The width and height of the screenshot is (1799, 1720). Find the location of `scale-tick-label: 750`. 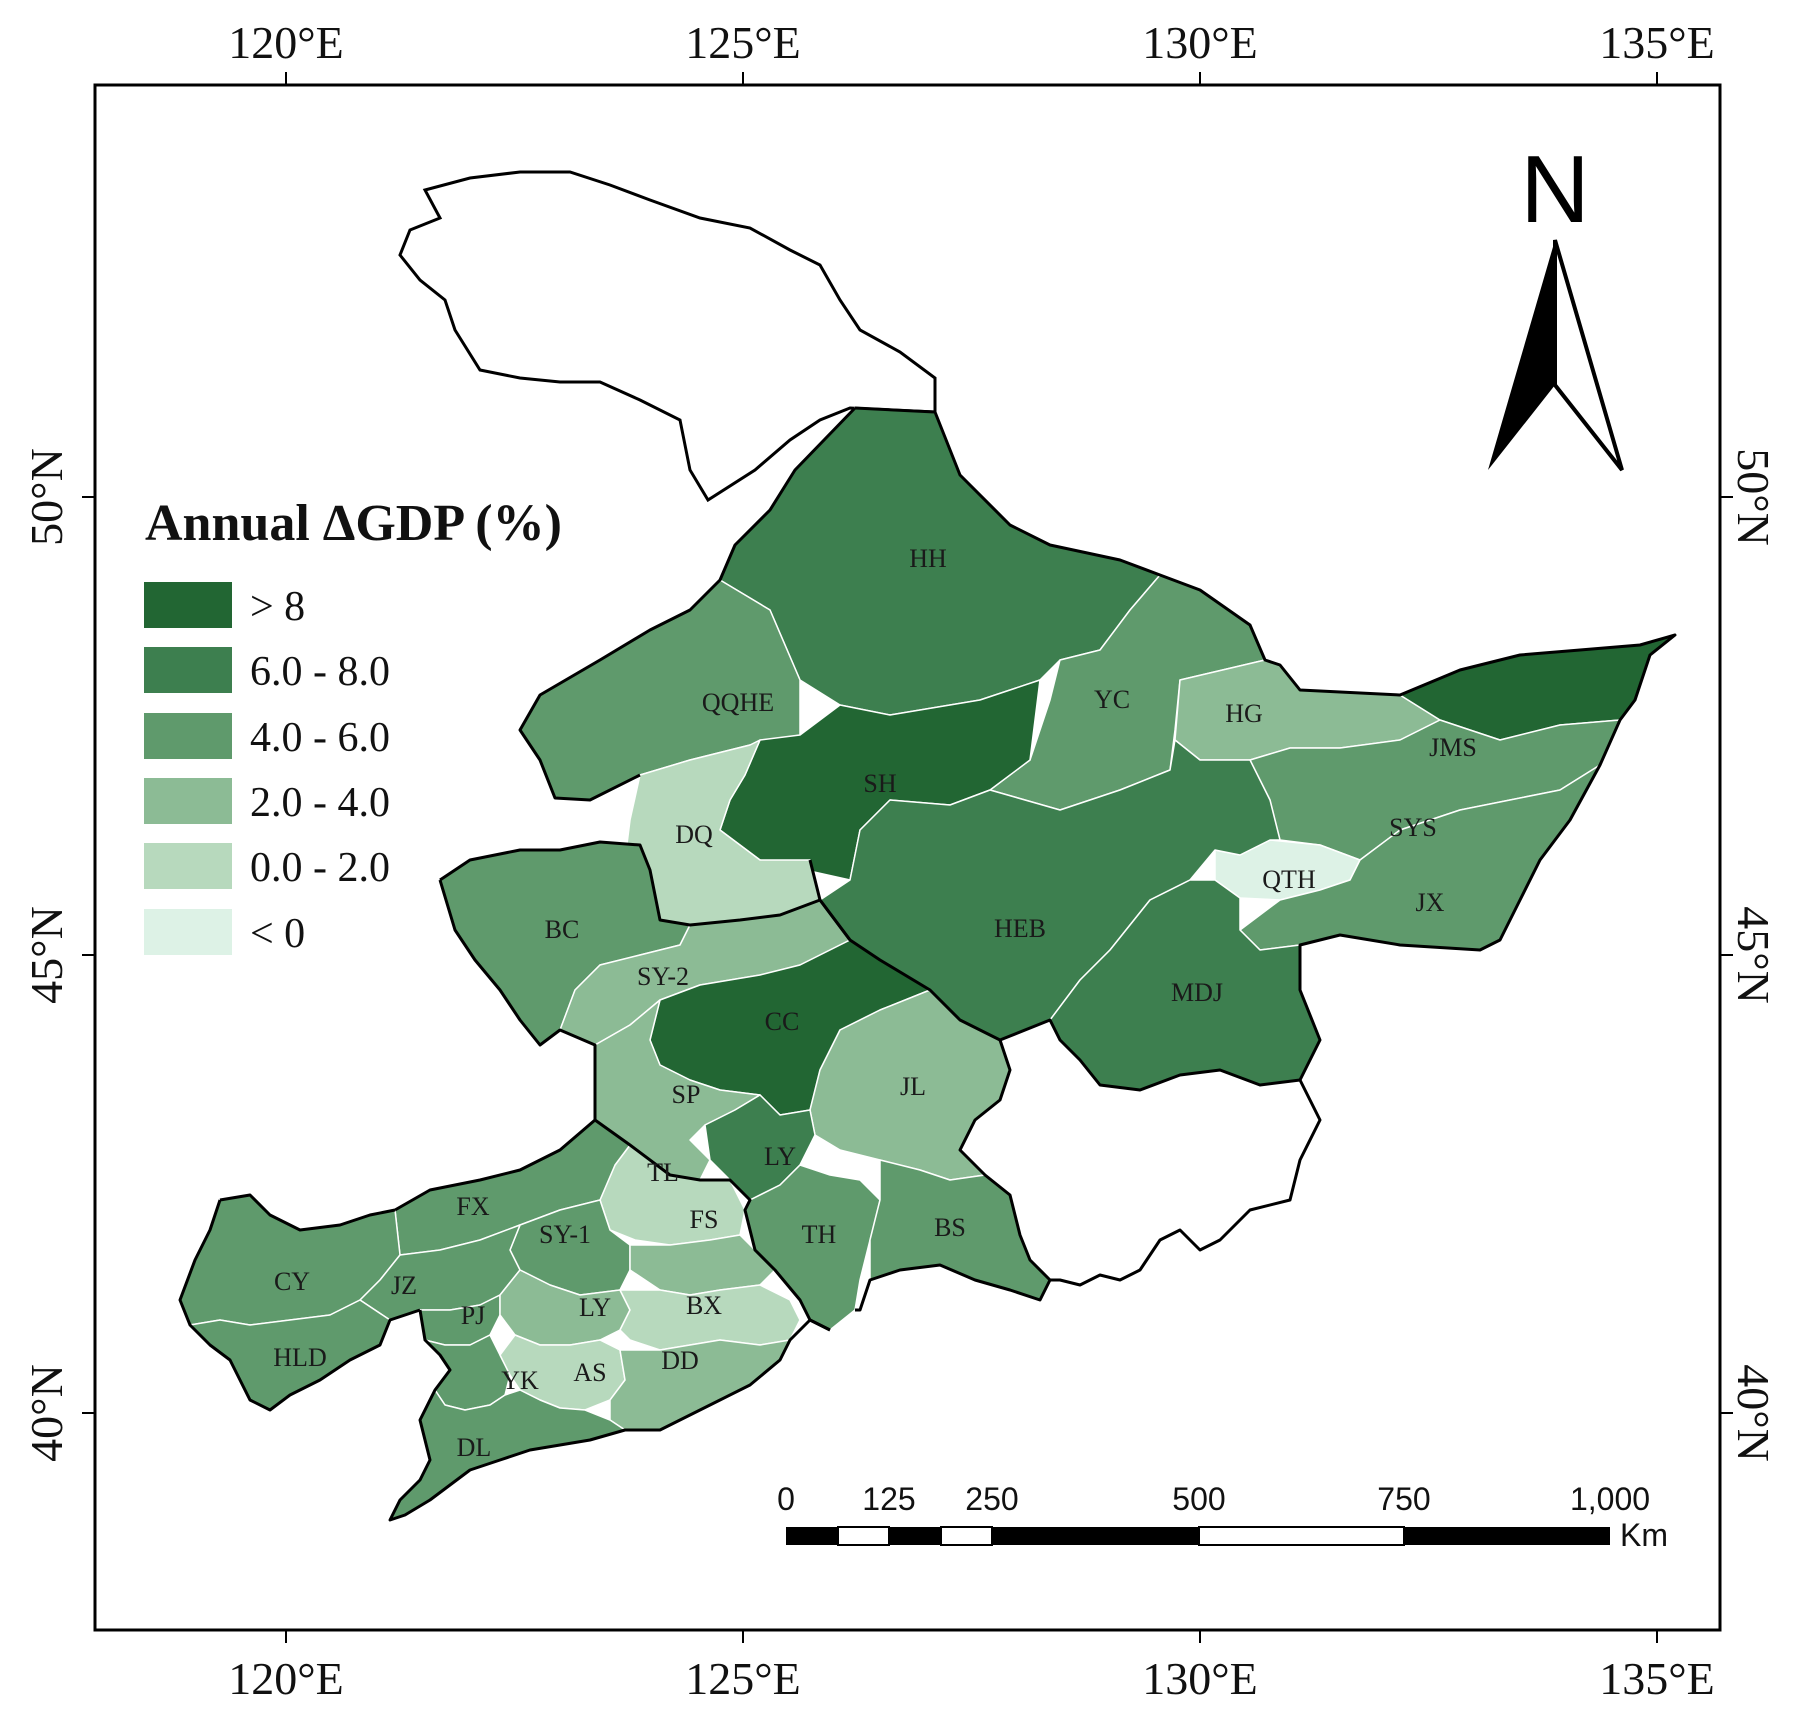

scale-tick-label: 750 is located at coordinates (1403, 1499).